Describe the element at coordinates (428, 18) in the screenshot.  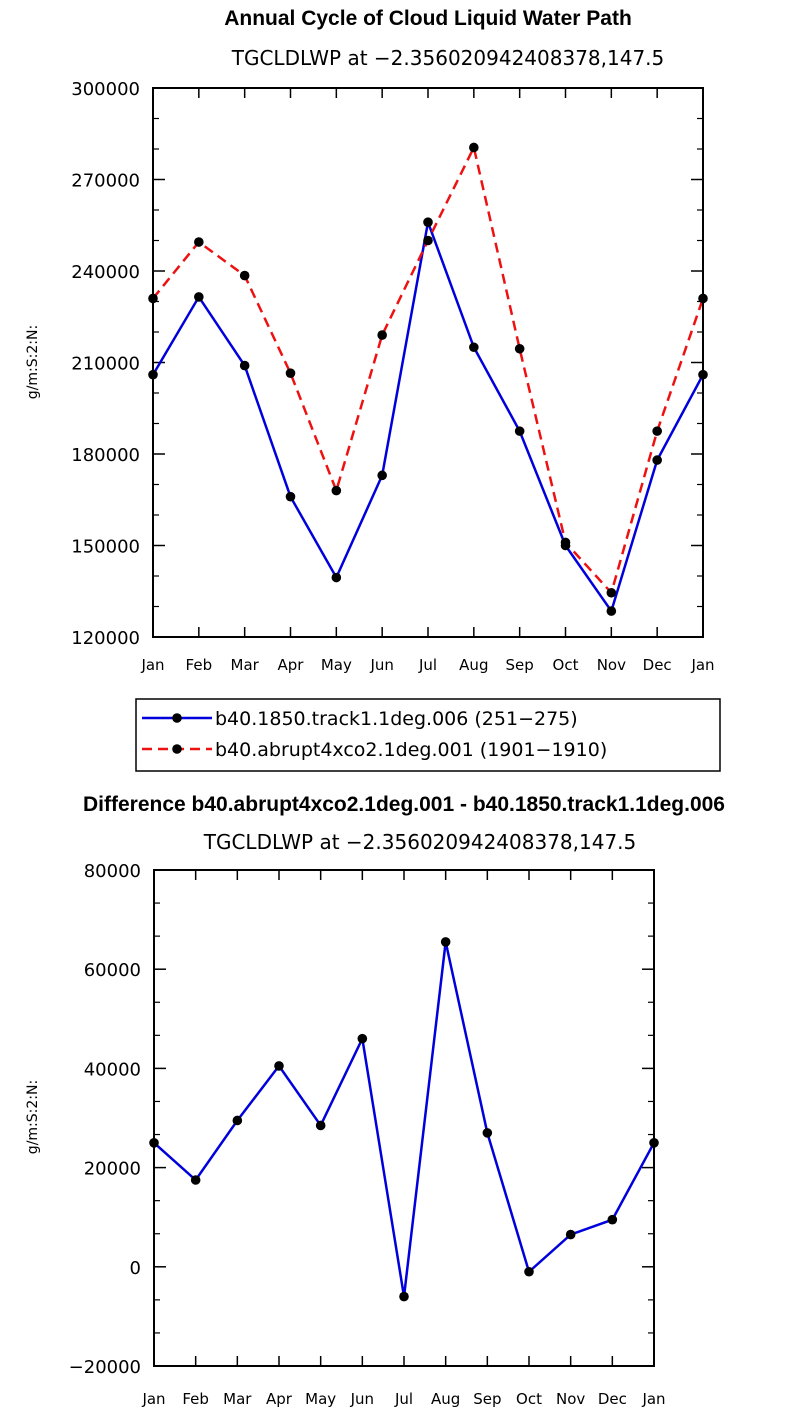
I see `chart1-title: Annual Cycle of Cloud Liquid Water Path` at that location.